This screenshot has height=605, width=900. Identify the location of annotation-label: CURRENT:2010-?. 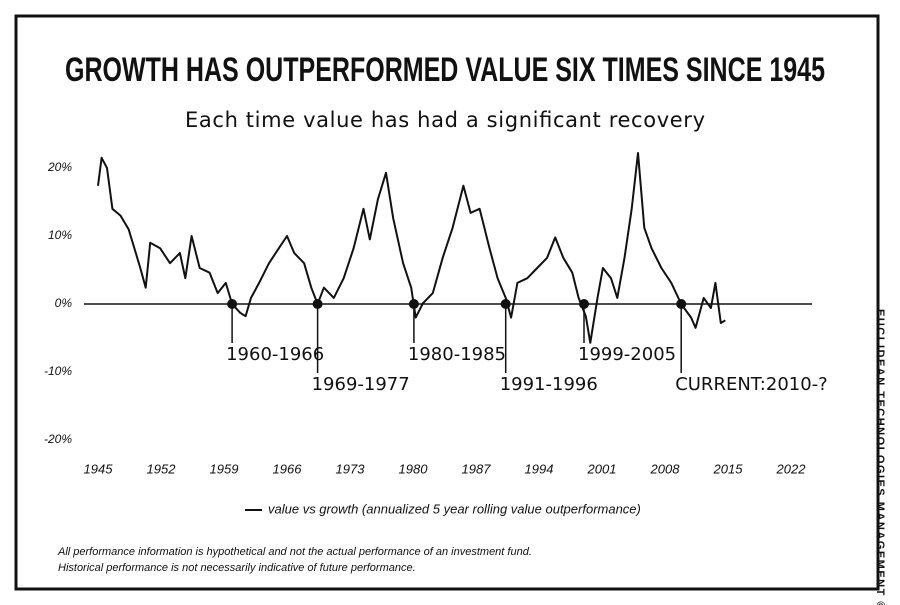
(751, 384).